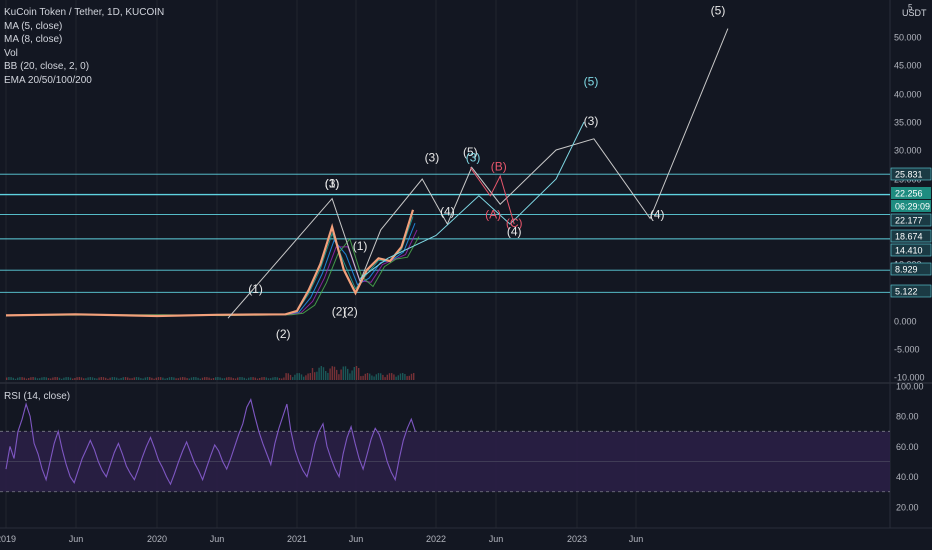 This screenshot has height=550, width=932. What do you see at coordinates (84, 12) in the screenshot?
I see `symbol-title: KuCoin Token / Tether, 1D, KUCOIN` at bounding box center [84, 12].